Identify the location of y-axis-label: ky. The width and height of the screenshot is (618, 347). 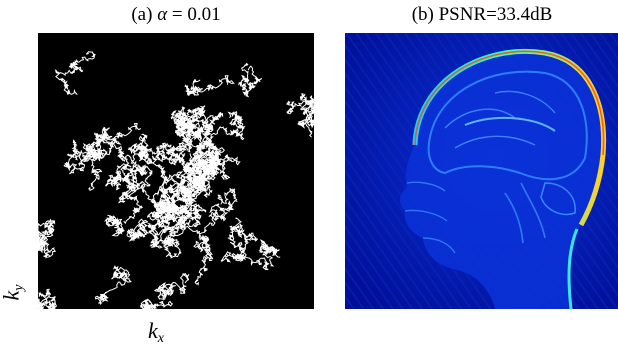
(13, 292).